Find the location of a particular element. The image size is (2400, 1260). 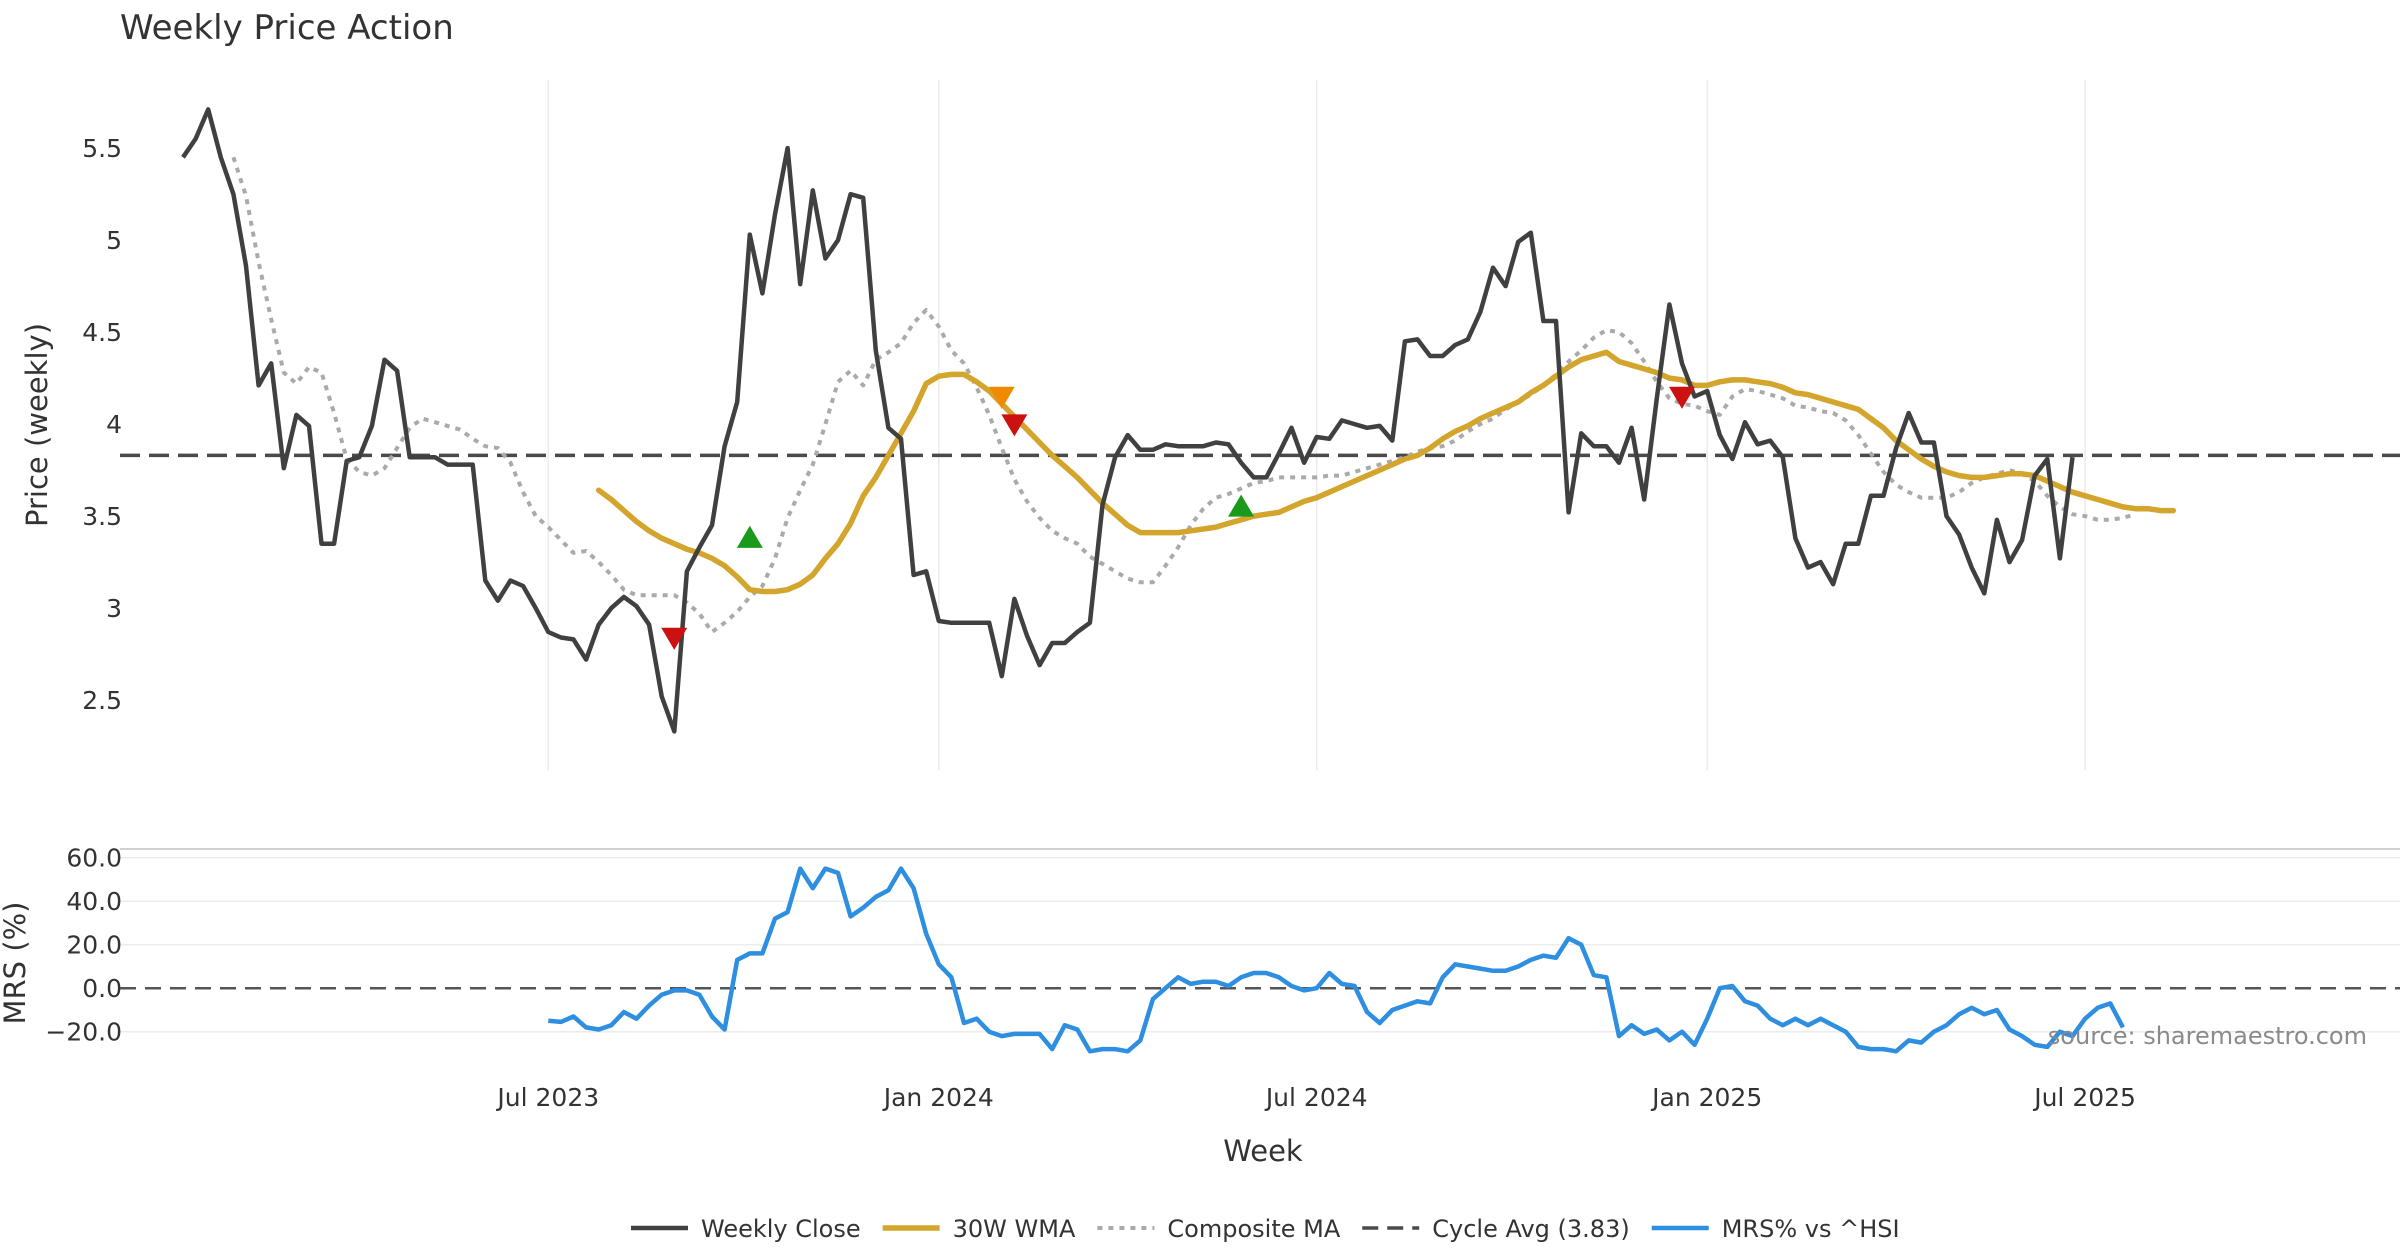

legend-item: Cycle Avg (3.83) is located at coordinates (1496, 1229).